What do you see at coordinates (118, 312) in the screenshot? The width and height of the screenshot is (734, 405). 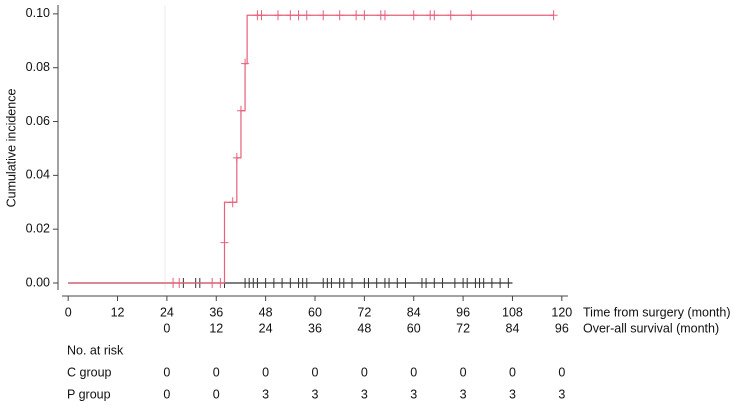 I see `x-tick-label: 12` at bounding box center [118, 312].